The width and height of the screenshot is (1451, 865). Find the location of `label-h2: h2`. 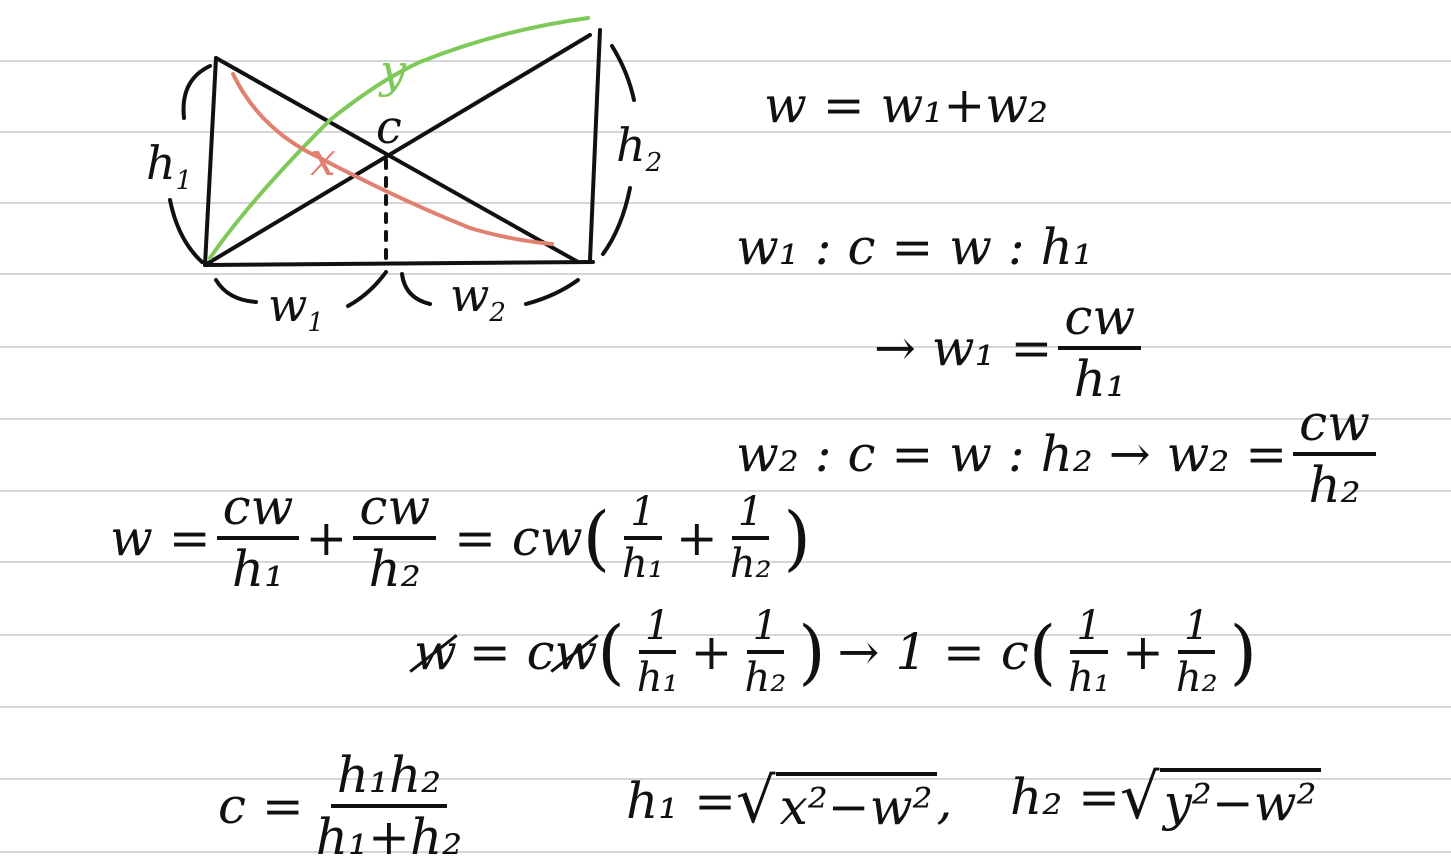

label-h2: h2 is located at coordinates (639, 148).